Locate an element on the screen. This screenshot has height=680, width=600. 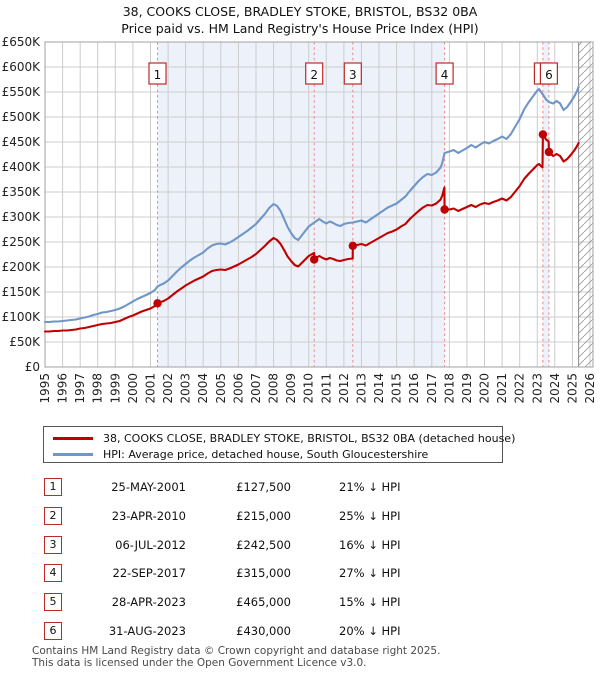
sale-row-price: £430,000 is located at coordinates (263, 631).